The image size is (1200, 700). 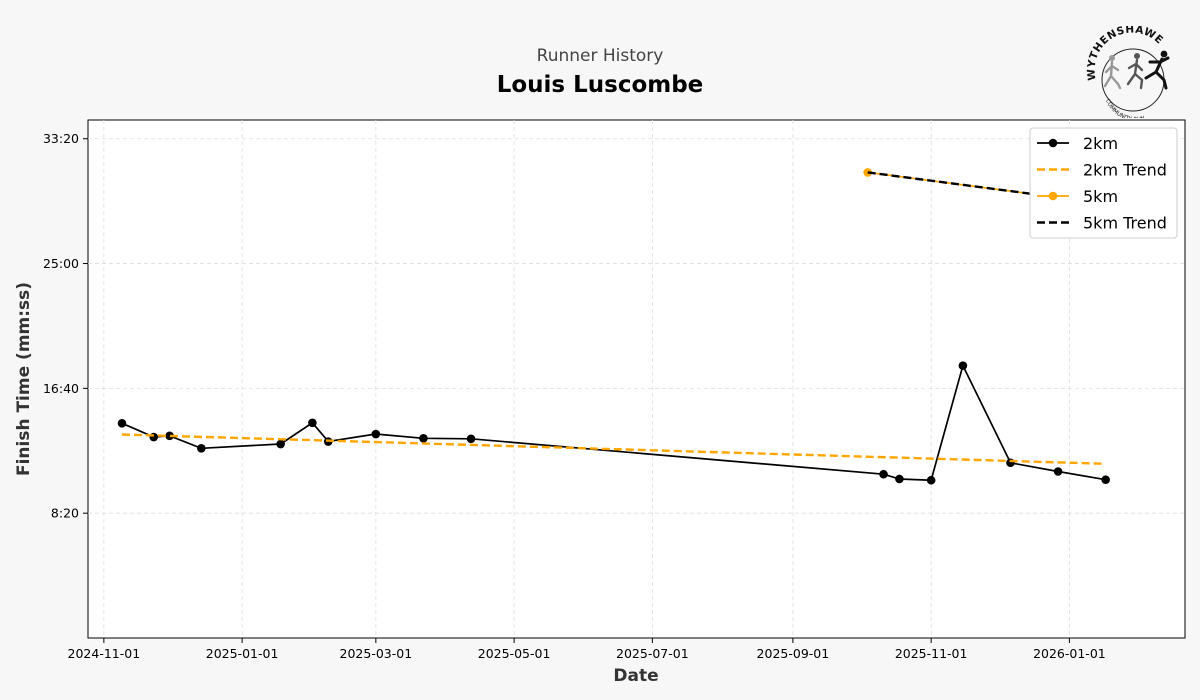 I want to click on legend: 2km 2km Trend 5km 5km Trend, so click(x=1103, y=183).